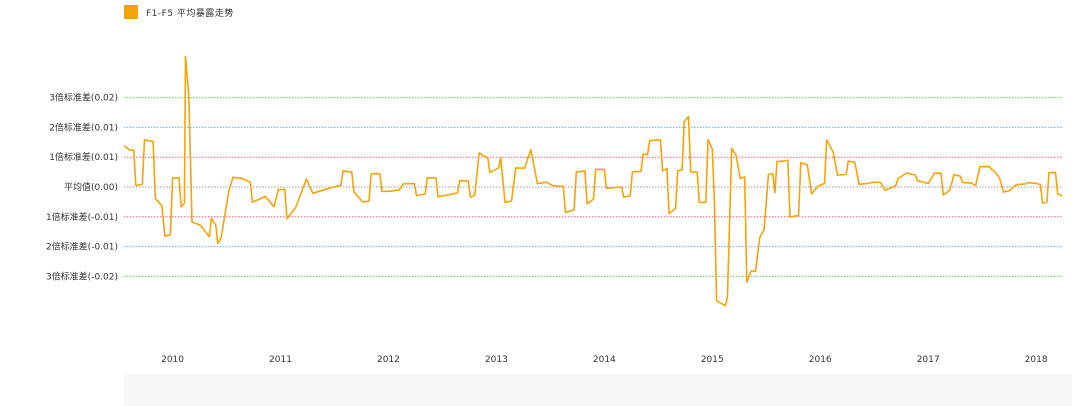 Image resolution: width=1080 pixels, height=406 pixels. Describe the element at coordinates (190, 13) in the screenshot. I see `legend-label: F1-F5 平均暴露走势` at that location.